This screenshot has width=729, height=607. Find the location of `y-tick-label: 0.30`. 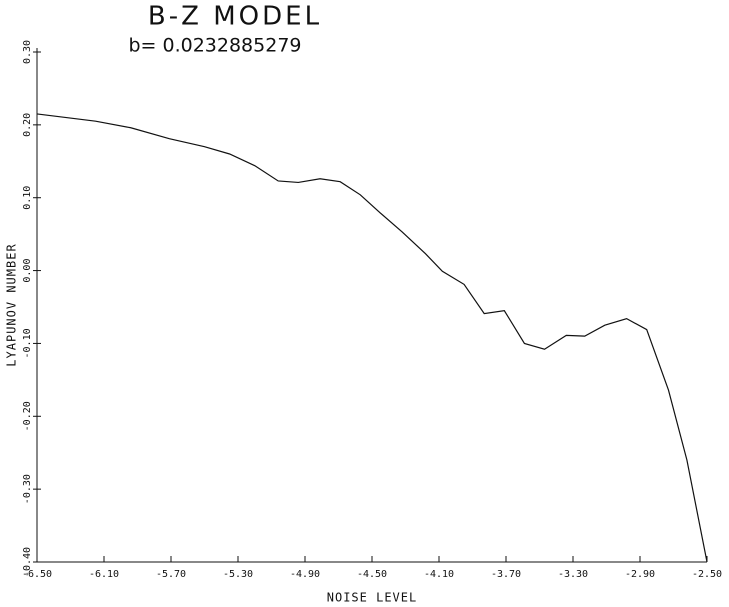

y-tick-label: 0.30 is located at coordinates (27, 52).